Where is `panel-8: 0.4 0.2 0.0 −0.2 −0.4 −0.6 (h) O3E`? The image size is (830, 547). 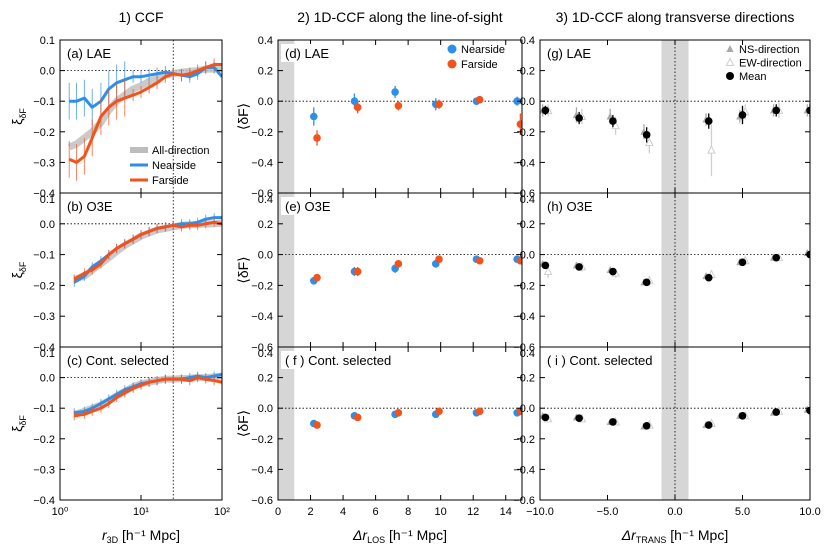 panel-8: 0.4 0.2 0.0 −0.2 −0.4 −0.6 (h) O3E is located at coordinates (662, 273).